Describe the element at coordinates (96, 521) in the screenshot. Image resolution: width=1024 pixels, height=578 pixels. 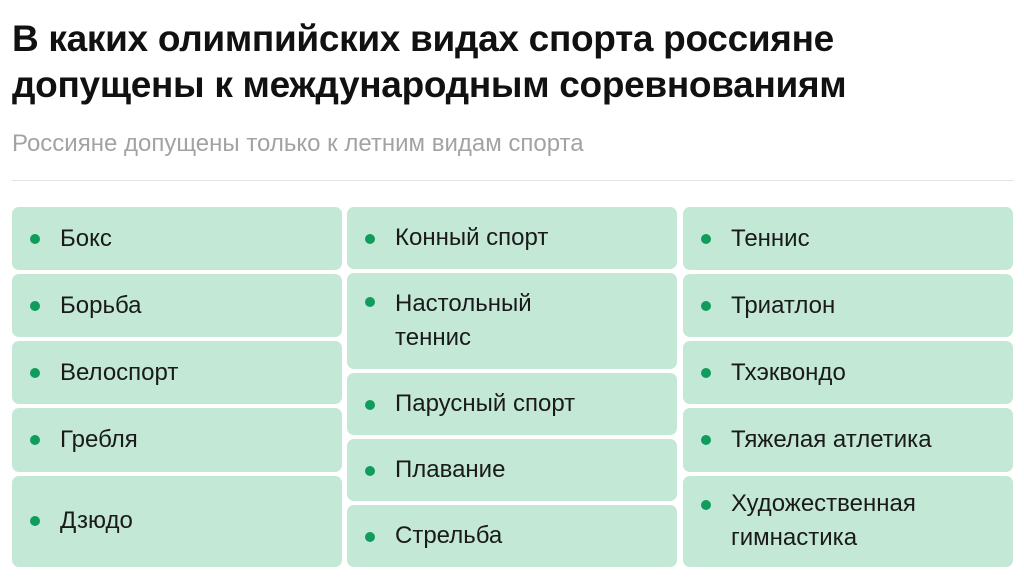
I see `sport-label: Дзюдо` at that location.